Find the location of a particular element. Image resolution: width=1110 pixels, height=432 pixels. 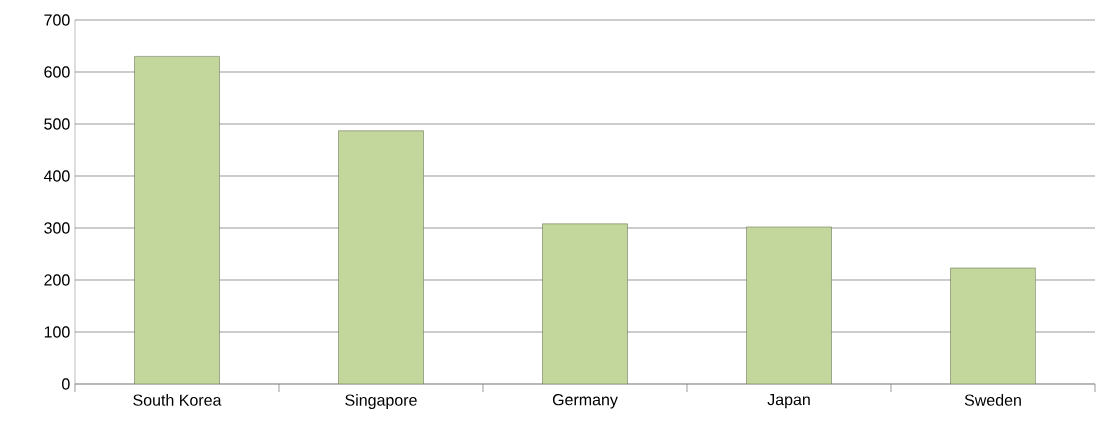

x-tick-label: Germany is located at coordinates (585, 401).